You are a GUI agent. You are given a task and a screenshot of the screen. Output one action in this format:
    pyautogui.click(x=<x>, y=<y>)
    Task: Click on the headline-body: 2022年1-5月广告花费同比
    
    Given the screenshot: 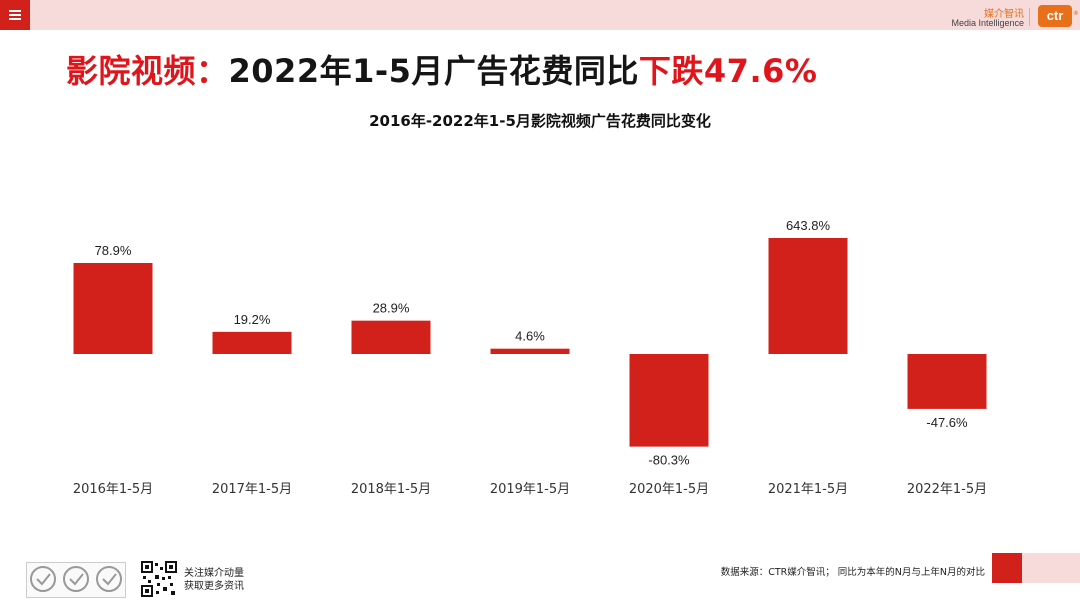 What is the action you would take?
    pyautogui.click(x=433, y=71)
    